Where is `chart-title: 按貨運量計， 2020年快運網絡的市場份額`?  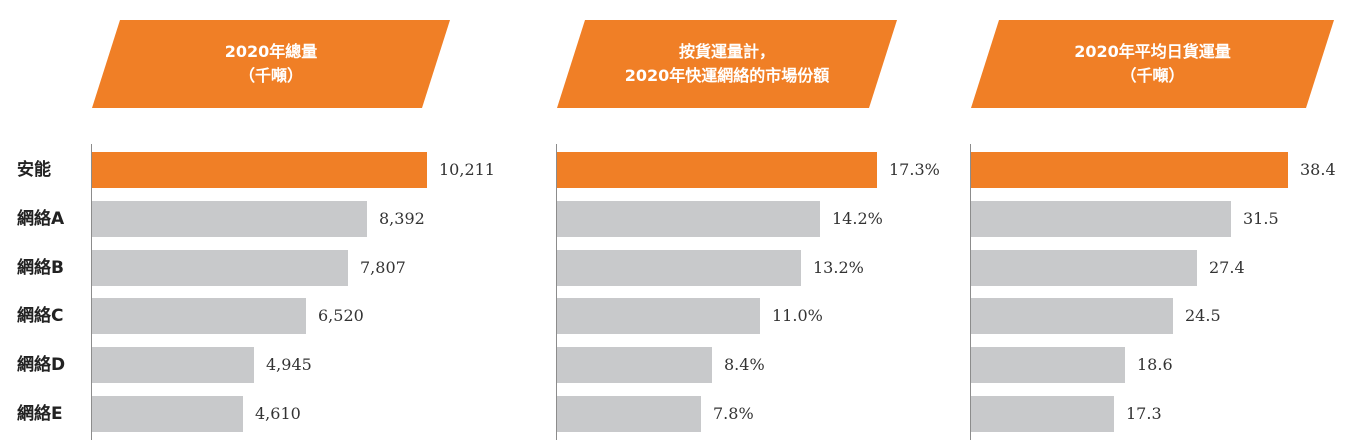
chart-title: 按貨運量計， 2020年快運網絡的市場份額 is located at coordinates (727, 64).